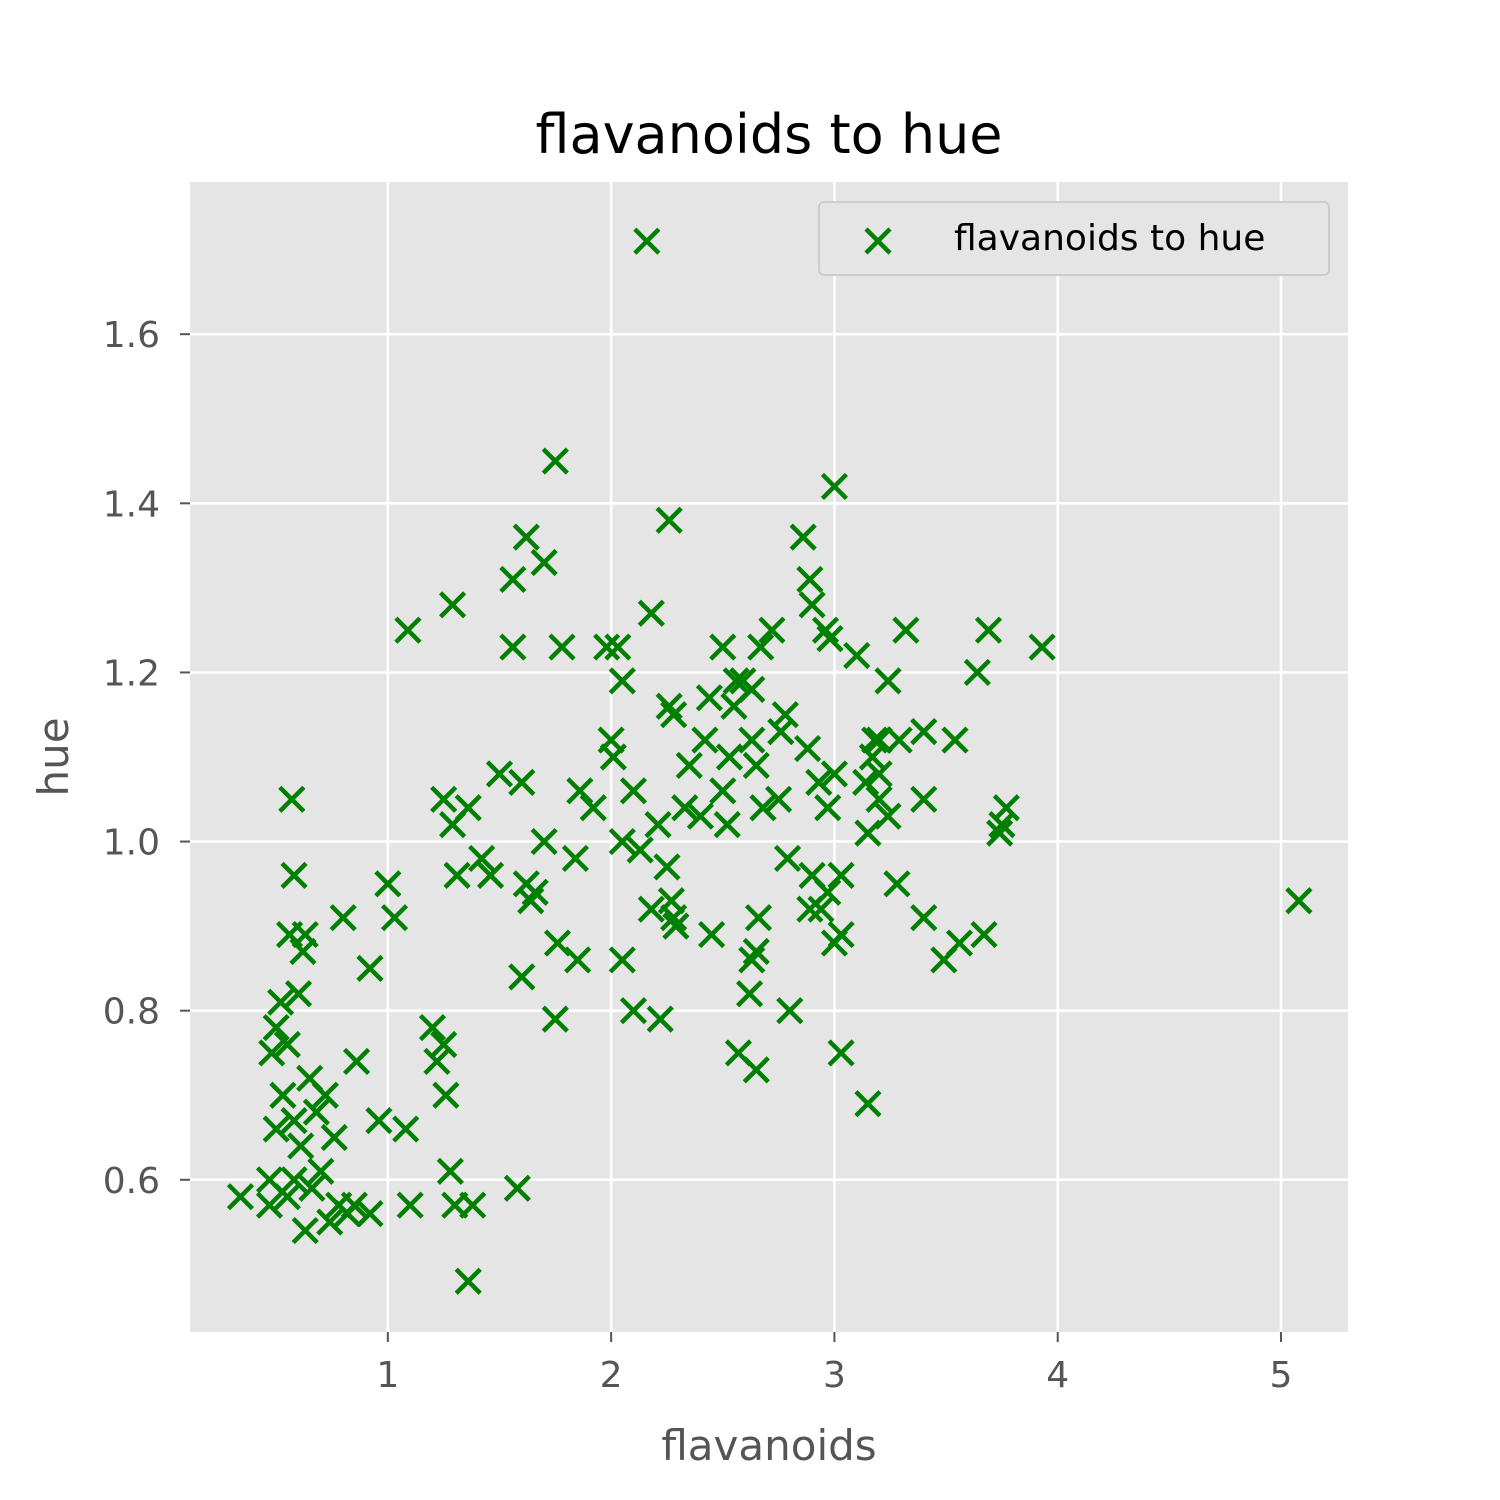 The image size is (1500, 1500). Describe the element at coordinates (1281, 1375) in the screenshot. I see `x-tick-label: 5` at that location.